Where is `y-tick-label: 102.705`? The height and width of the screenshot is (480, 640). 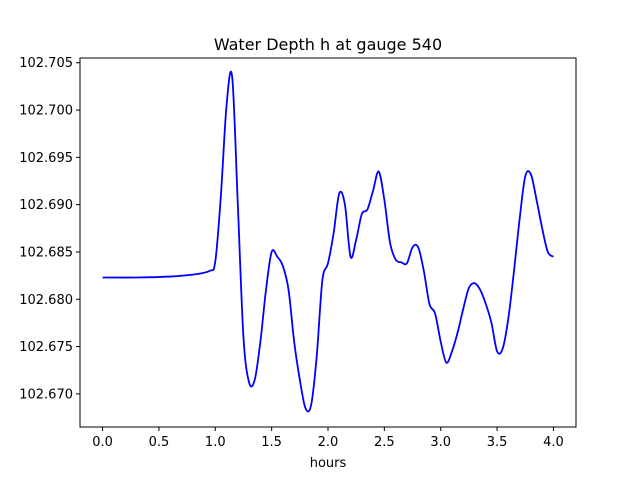 y-tick-label: 102.705 is located at coordinates (46, 63).